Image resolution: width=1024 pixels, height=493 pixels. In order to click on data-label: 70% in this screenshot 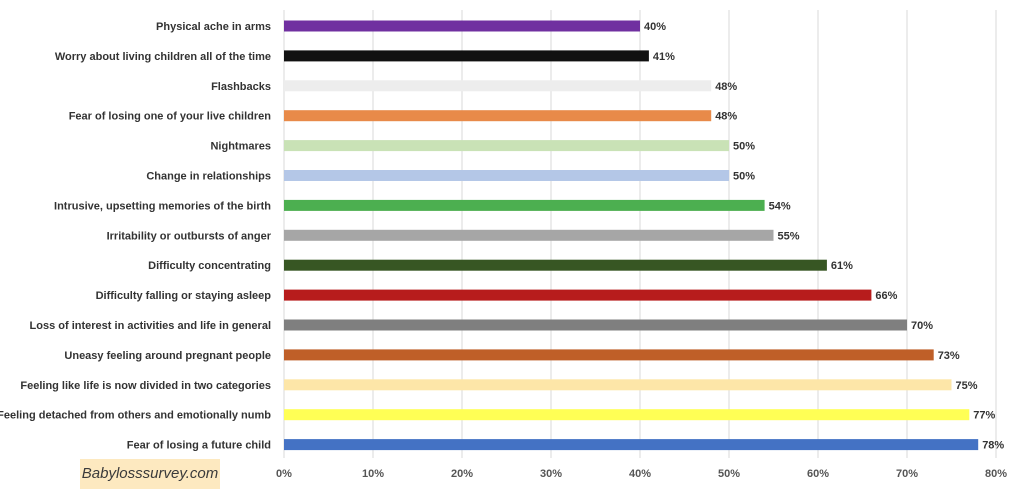, I will do `click(922, 326)`.